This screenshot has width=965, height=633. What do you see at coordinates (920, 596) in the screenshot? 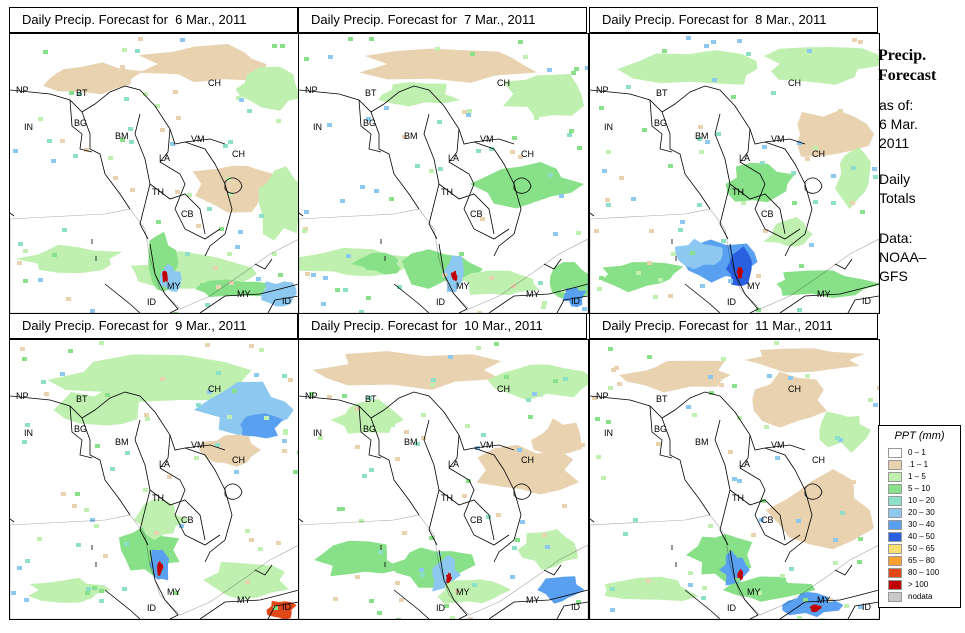
I see `legend-label: nodata` at bounding box center [920, 596].